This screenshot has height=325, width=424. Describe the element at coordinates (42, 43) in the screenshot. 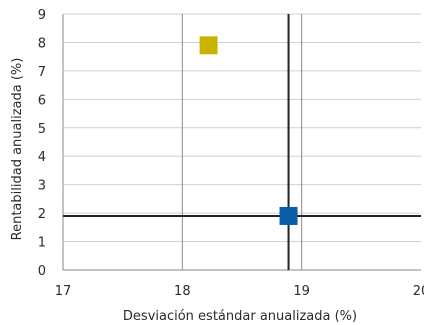

I see `y-tick-label: 8` at that location.